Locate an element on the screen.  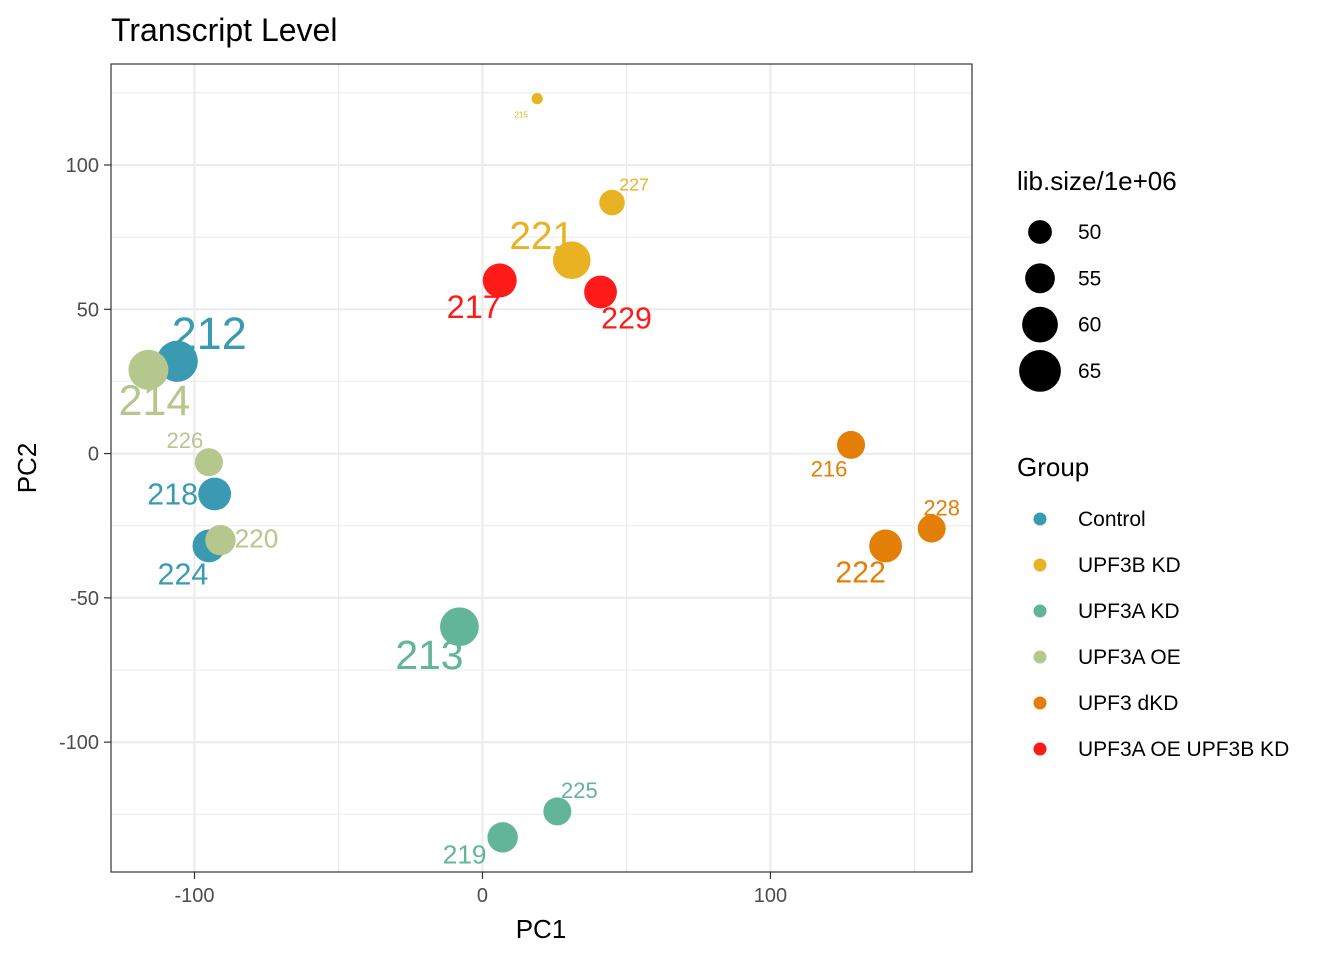
chart-title: Transcript Level is located at coordinates (224, 30).